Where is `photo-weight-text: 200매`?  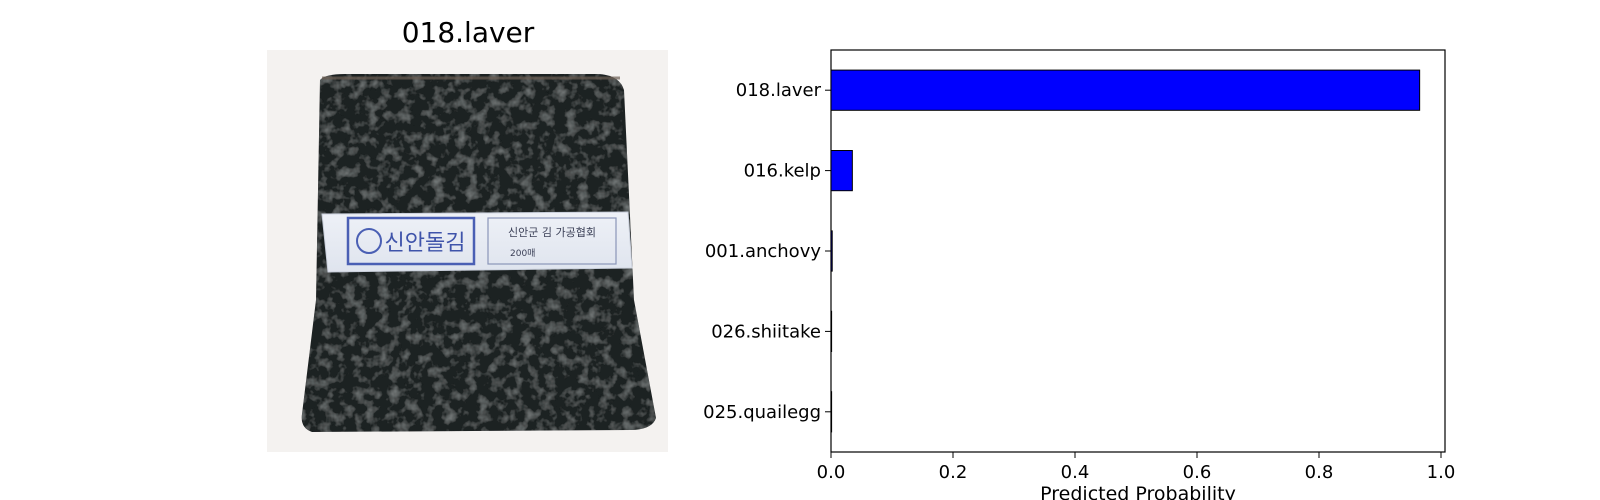 photo-weight-text: 200매 is located at coordinates (522, 253).